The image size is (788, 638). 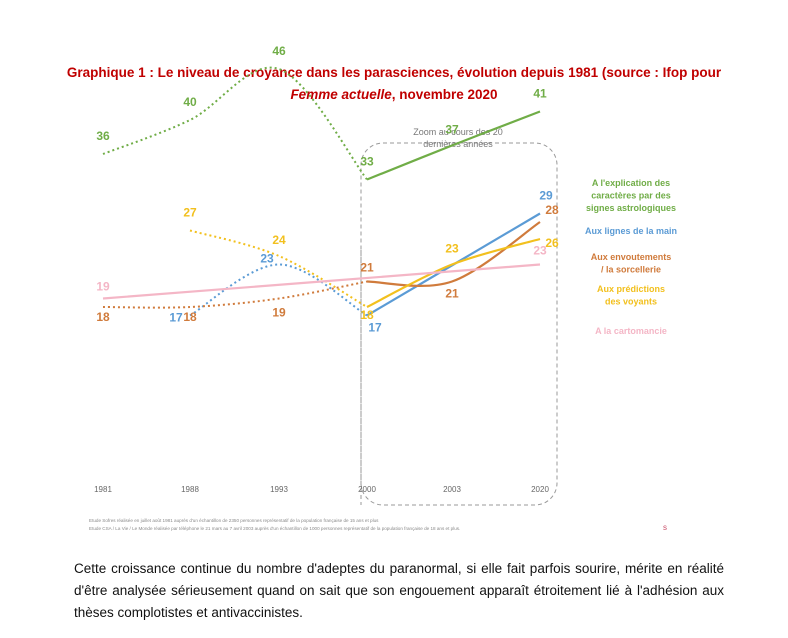 I want to click on value-label-aux-envoutements-la-sorcellerie-1988: 18, so click(x=190, y=317).